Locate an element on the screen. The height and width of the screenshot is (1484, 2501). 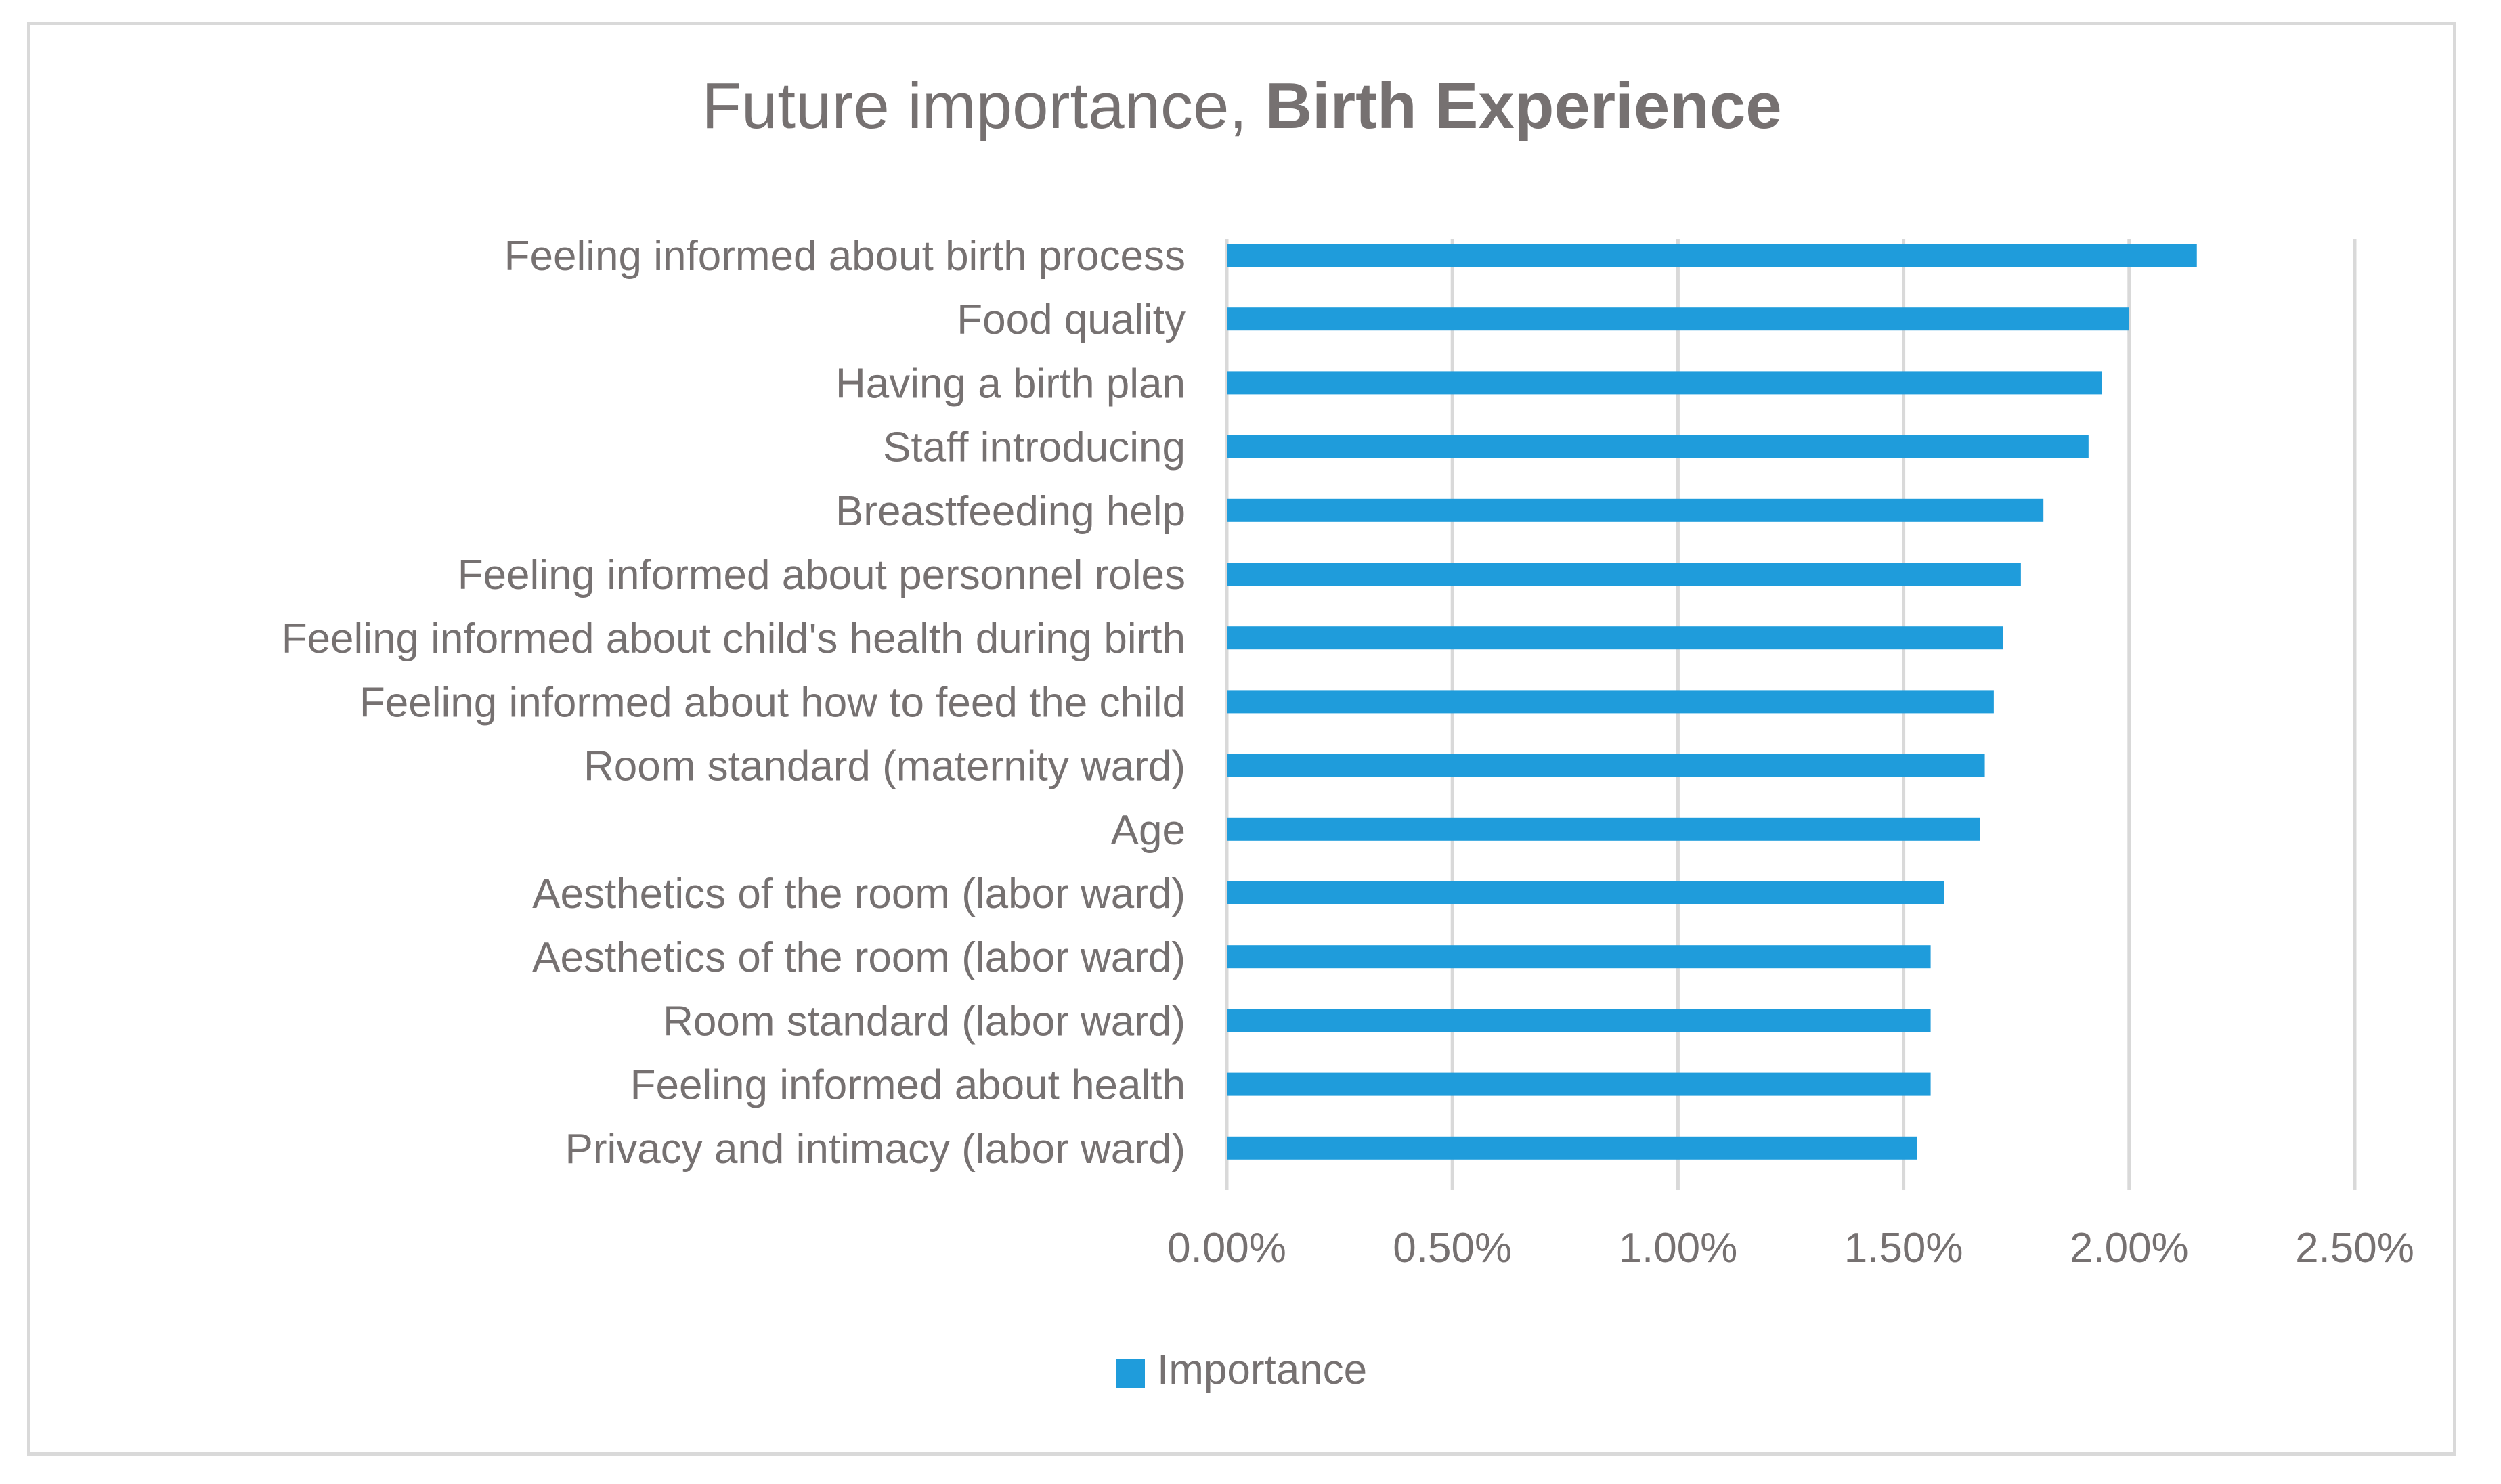
category-label: Feeling informed about health is located at coordinates (908, 1085).